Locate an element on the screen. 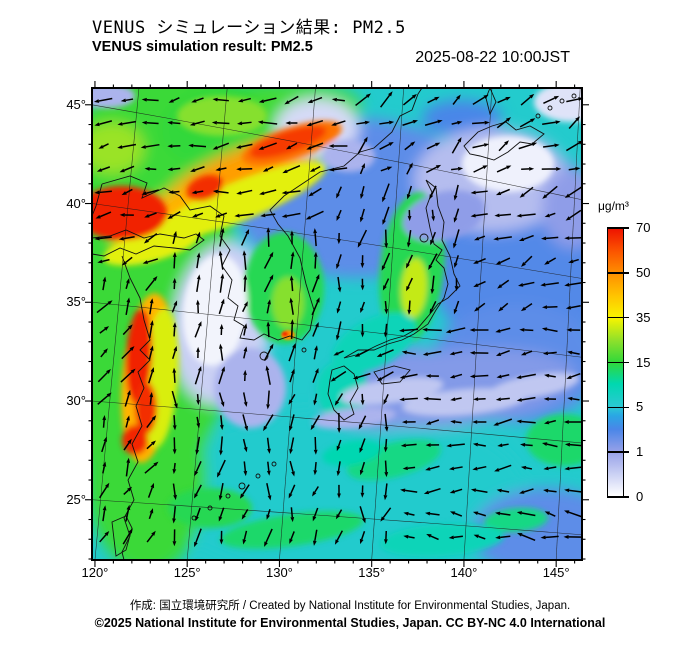 The height and width of the screenshot is (649, 700). y-axis-label: 35° is located at coordinates (76, 302).